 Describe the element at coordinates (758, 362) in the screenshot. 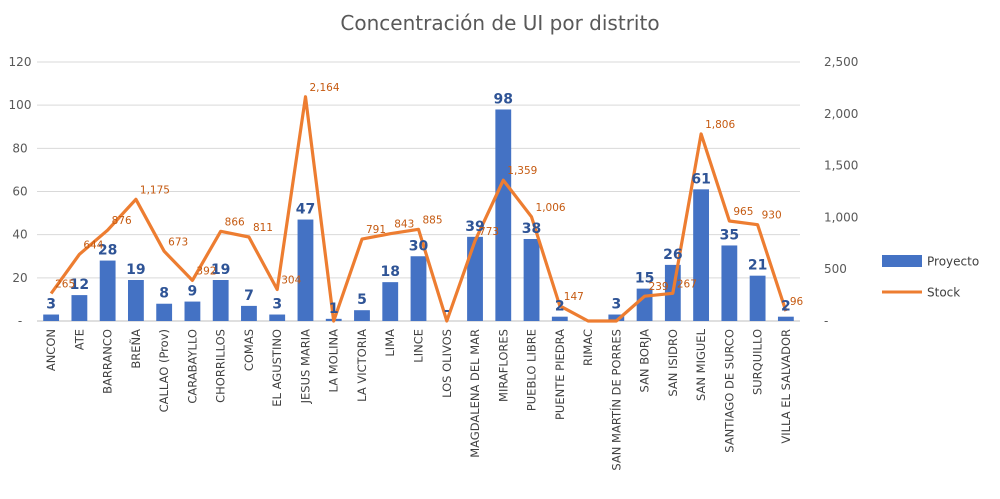

I see `category-label: SURQUILLO` at that location.